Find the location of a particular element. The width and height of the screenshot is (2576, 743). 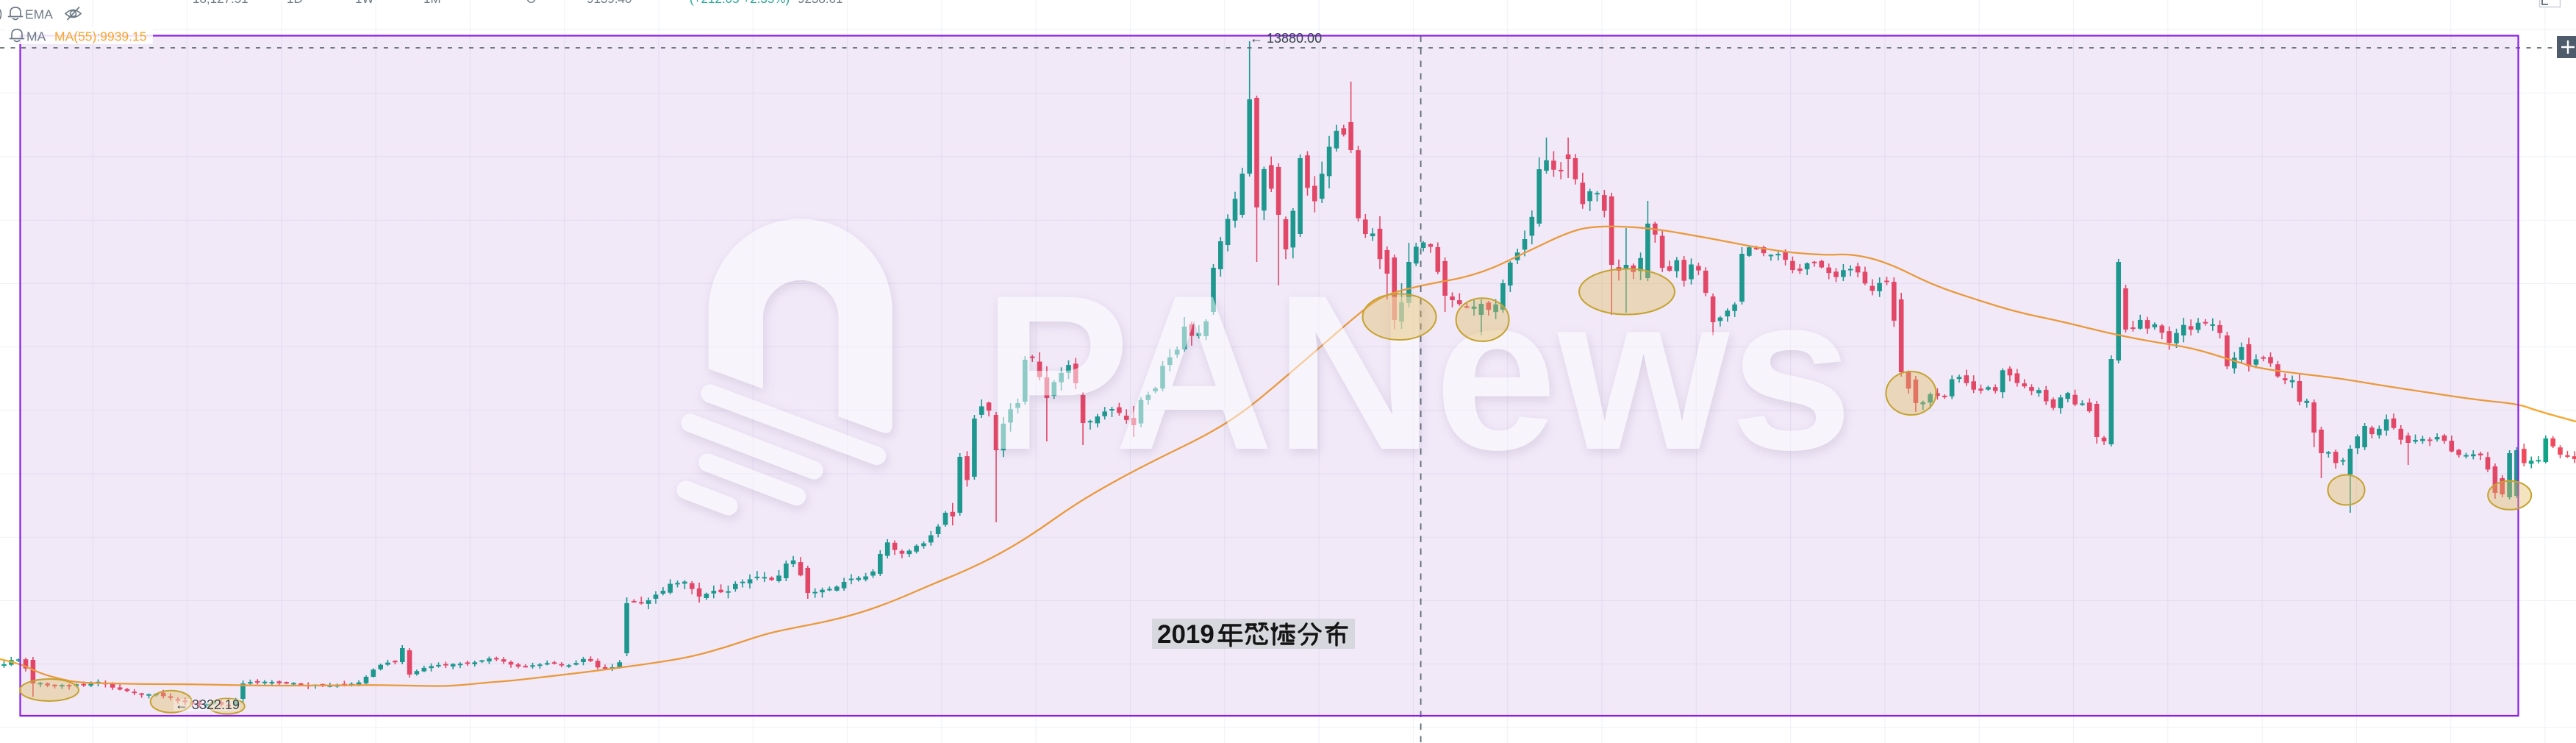

svg-text: (+212.05 +2.35%) is located at coordinates (740, 3).